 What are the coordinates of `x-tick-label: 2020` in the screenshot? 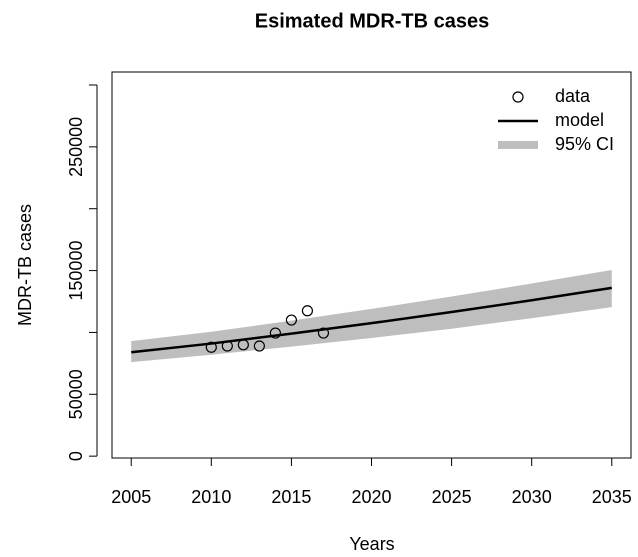 It's located at (371, 497).